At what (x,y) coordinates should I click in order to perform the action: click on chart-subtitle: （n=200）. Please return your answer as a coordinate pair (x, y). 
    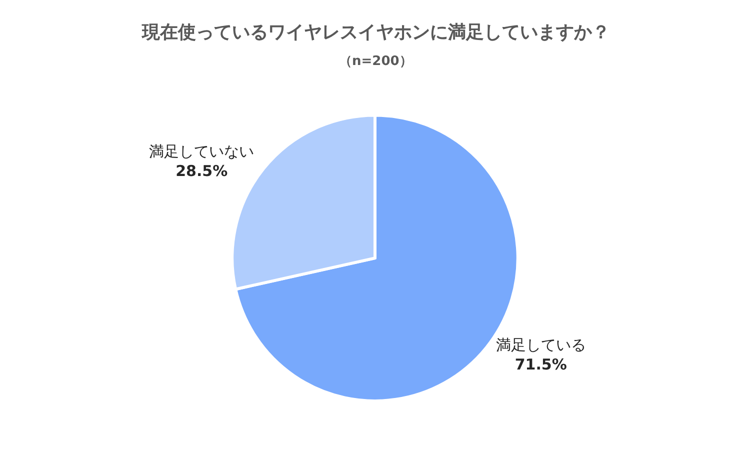
    Looking at the image, I should click on (375, 61).